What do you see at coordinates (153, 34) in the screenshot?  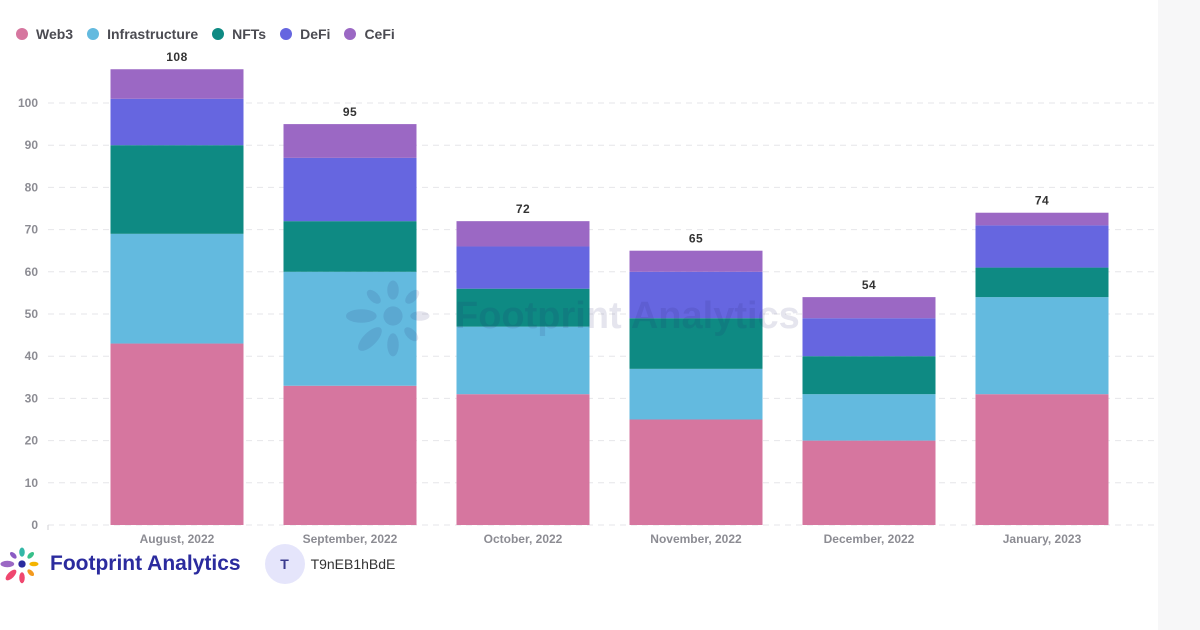 I see `legend-label: Infrastructure` at bounding box center [153, 34].